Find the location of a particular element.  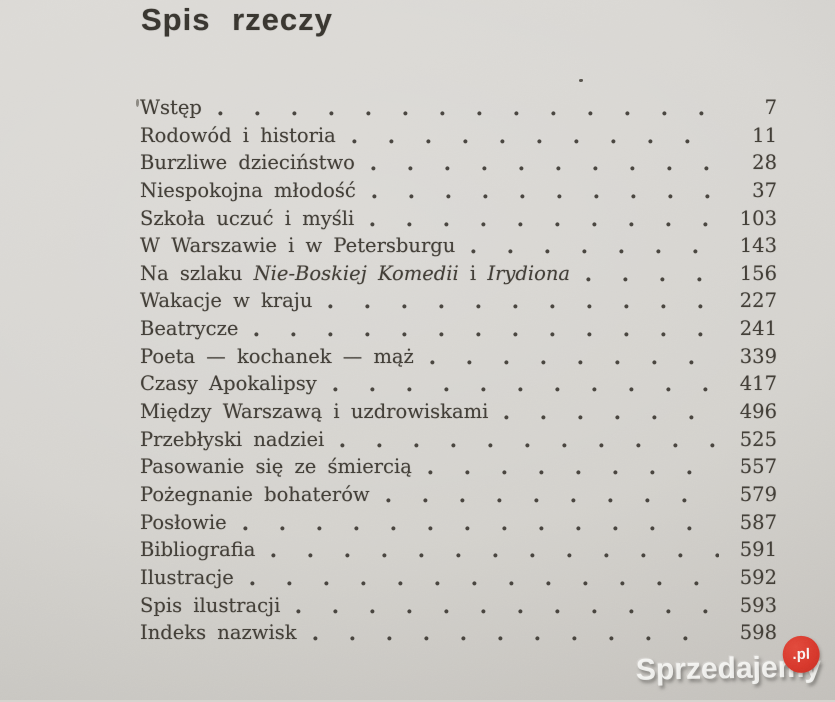

toc-entry-label: Rodowód i historia is located at coordinates (238, 135).